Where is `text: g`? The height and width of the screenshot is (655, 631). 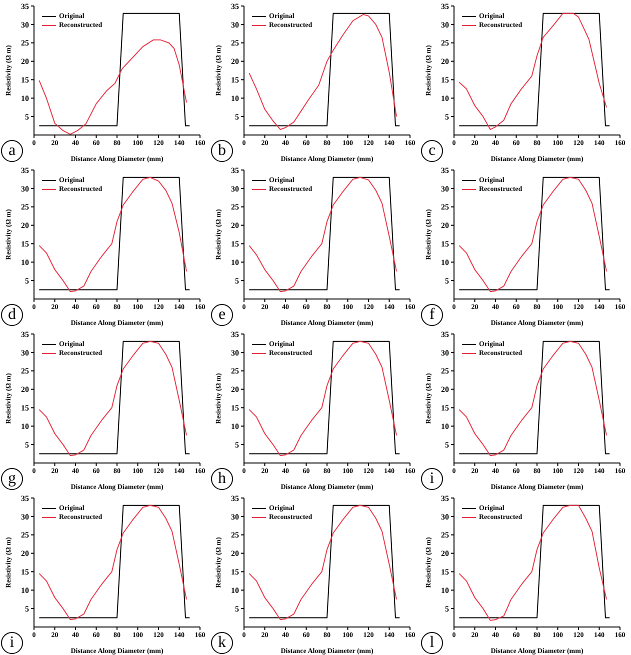
text: g is located at coordinates (12, 479).